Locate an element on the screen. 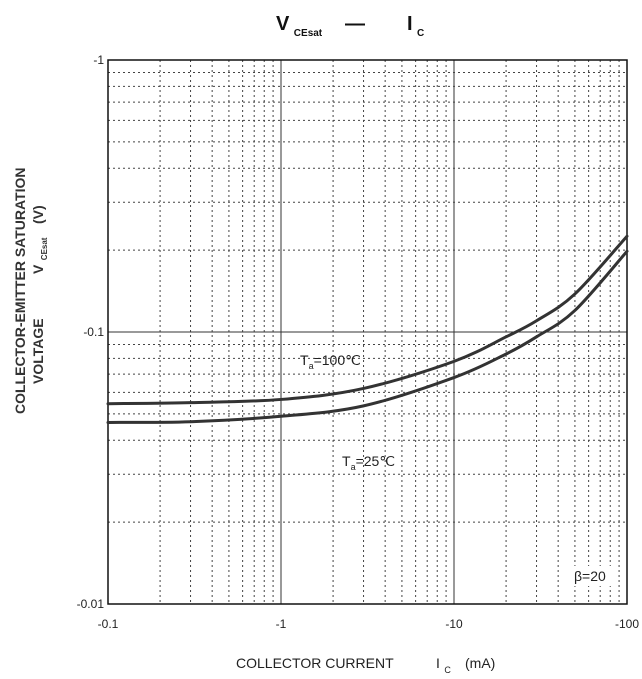  chart-title: V CEsat — I C is located at coordinates (350, 26).